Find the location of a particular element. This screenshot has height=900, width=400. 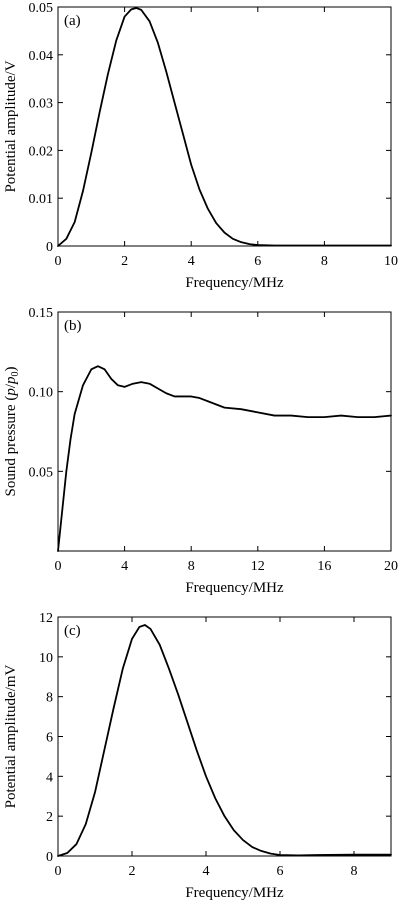

y-tick-label: 4 is located at coordinates (49, 777).